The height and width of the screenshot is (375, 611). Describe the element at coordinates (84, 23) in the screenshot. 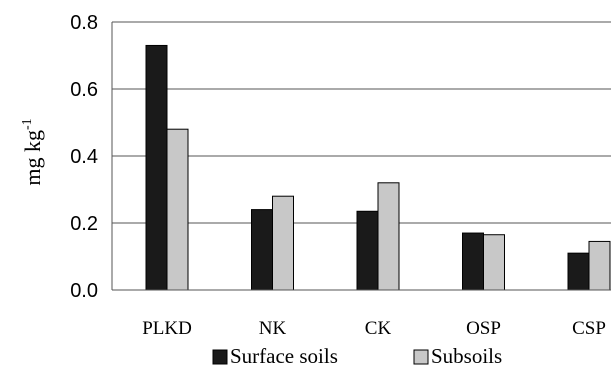

I see `y-tick-label: 0.8` at that location.